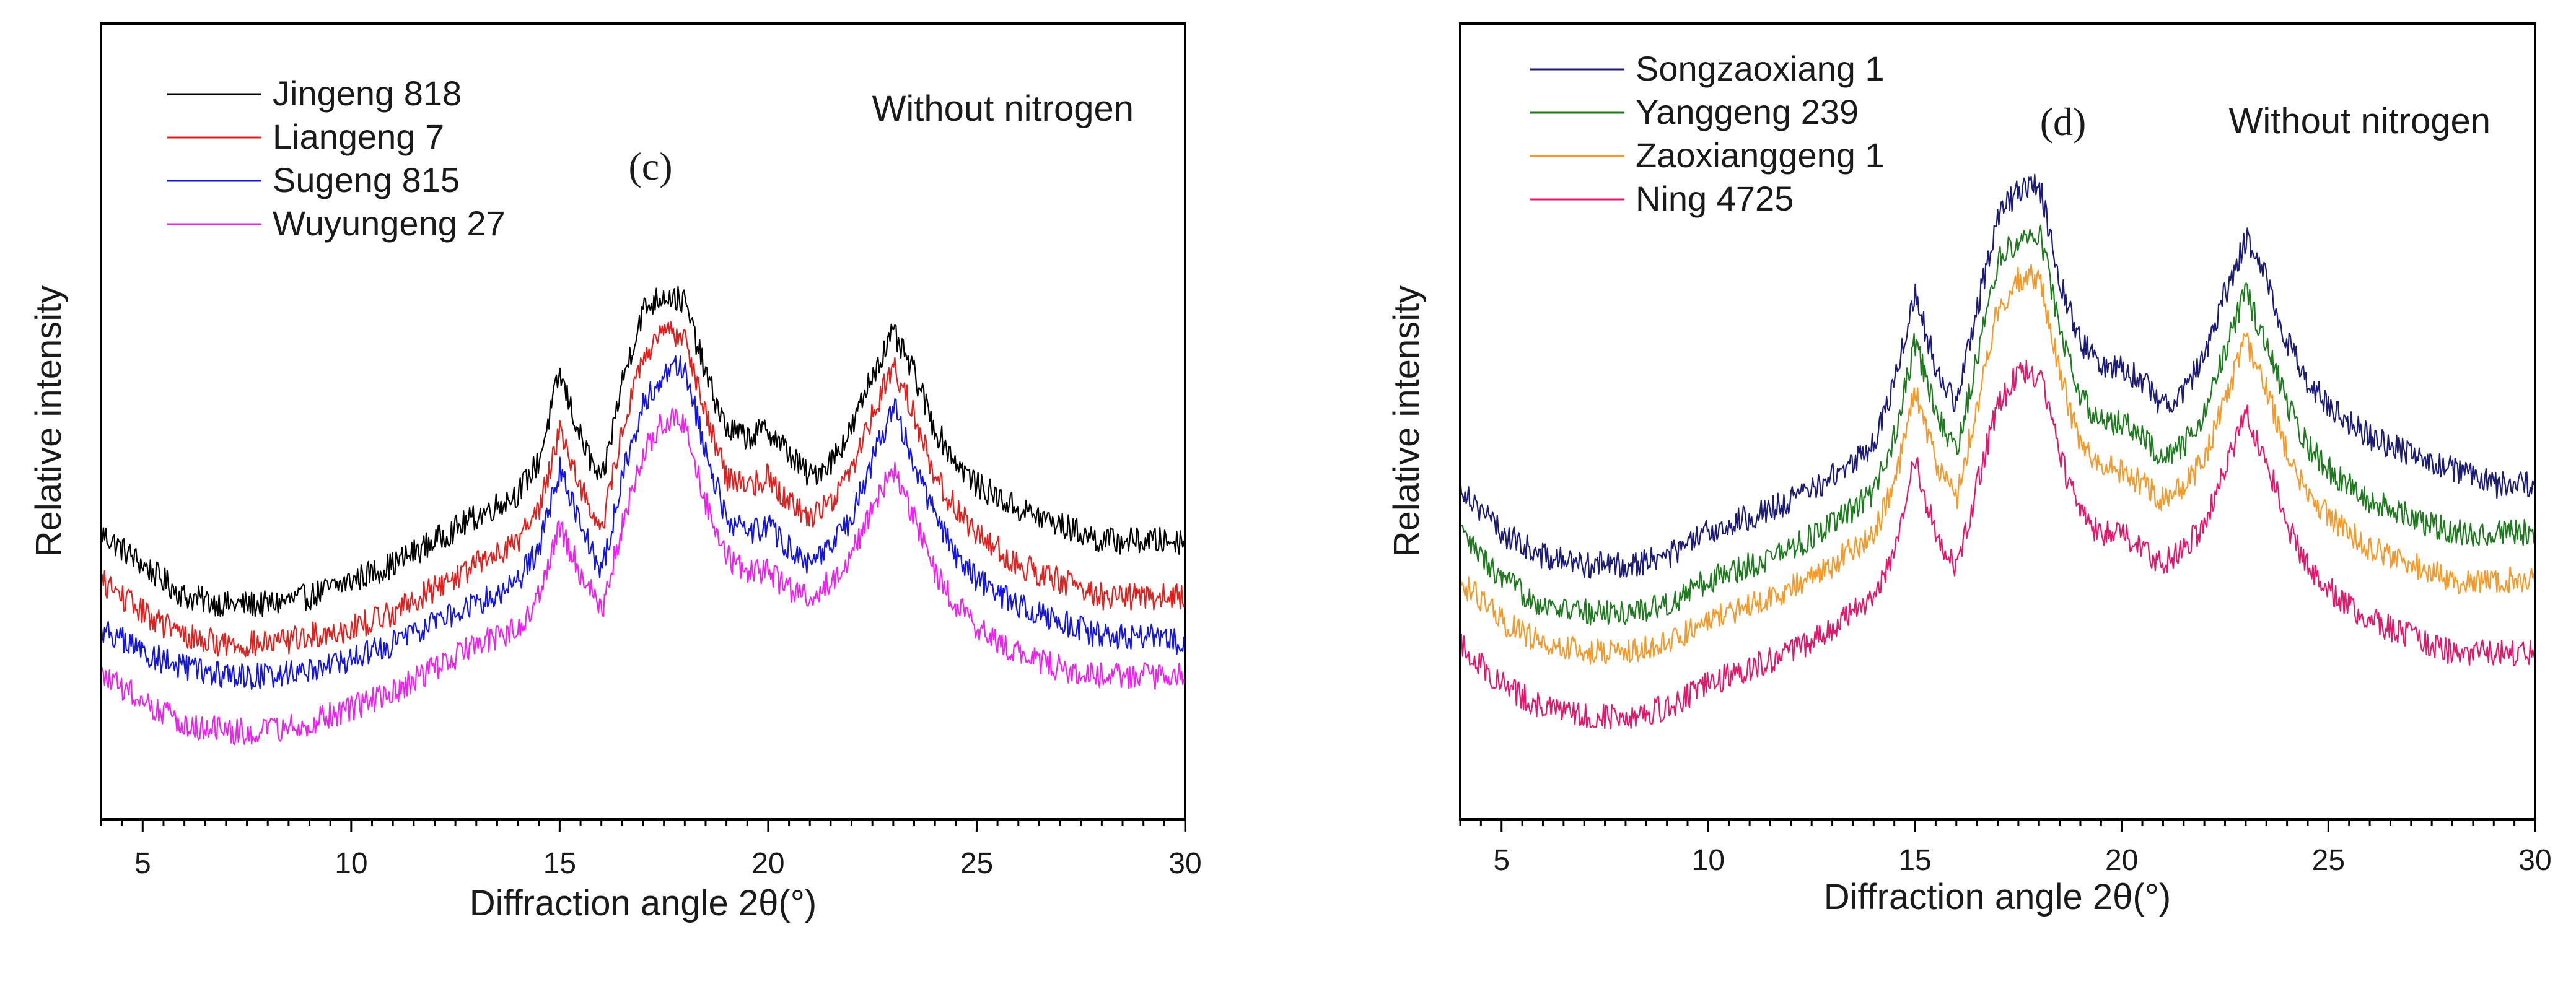  Describe the element at coordinates (1003, 109) in the screenshot. I see `panel-c-annotation: Without nitrogen` at that location.